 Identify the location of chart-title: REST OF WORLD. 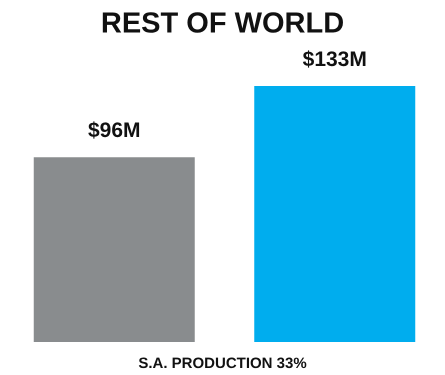
(222, 24).